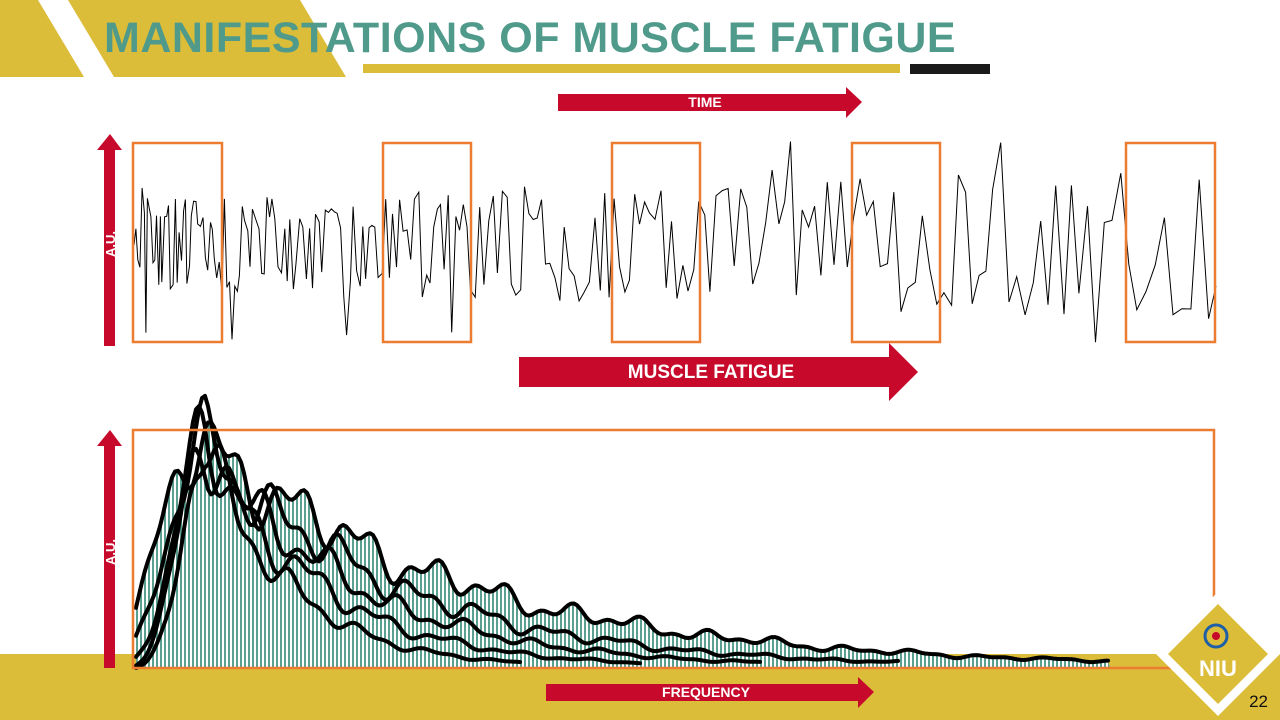 The height and width of the screenshot is (720, 1280). What do you see at coordinates (631, 68) in the screenshot?
I see `header-underline-yellow` at bounding box center [631, 68].